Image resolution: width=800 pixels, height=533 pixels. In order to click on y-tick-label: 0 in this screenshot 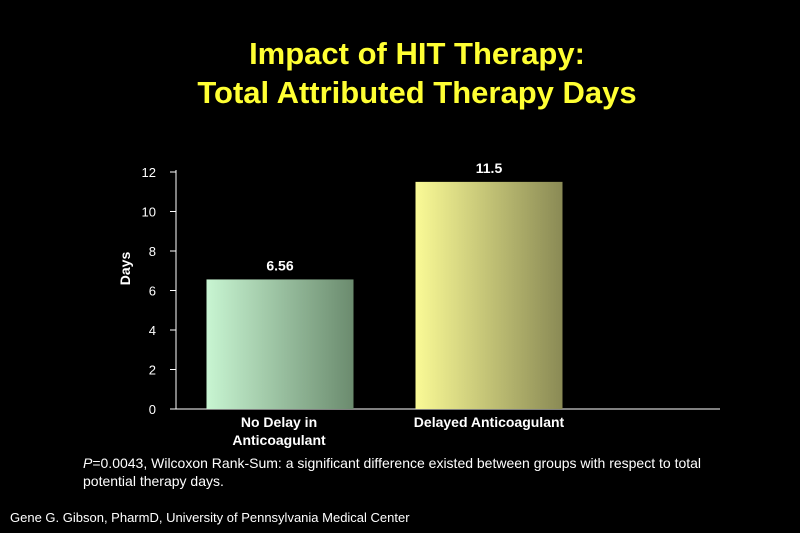, I will do `click(152, 409)`.